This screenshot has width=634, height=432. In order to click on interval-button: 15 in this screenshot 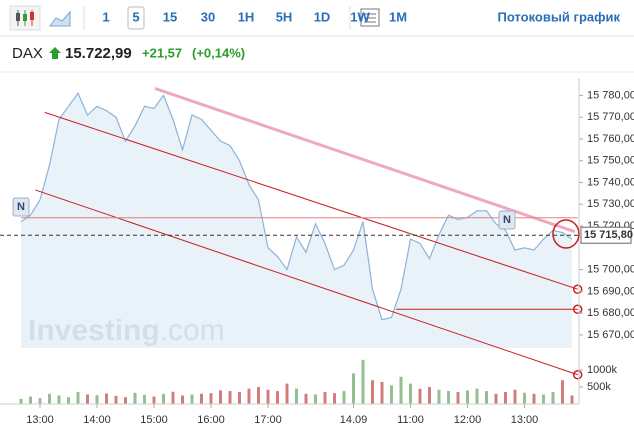, I will do `click(170, 16)`.